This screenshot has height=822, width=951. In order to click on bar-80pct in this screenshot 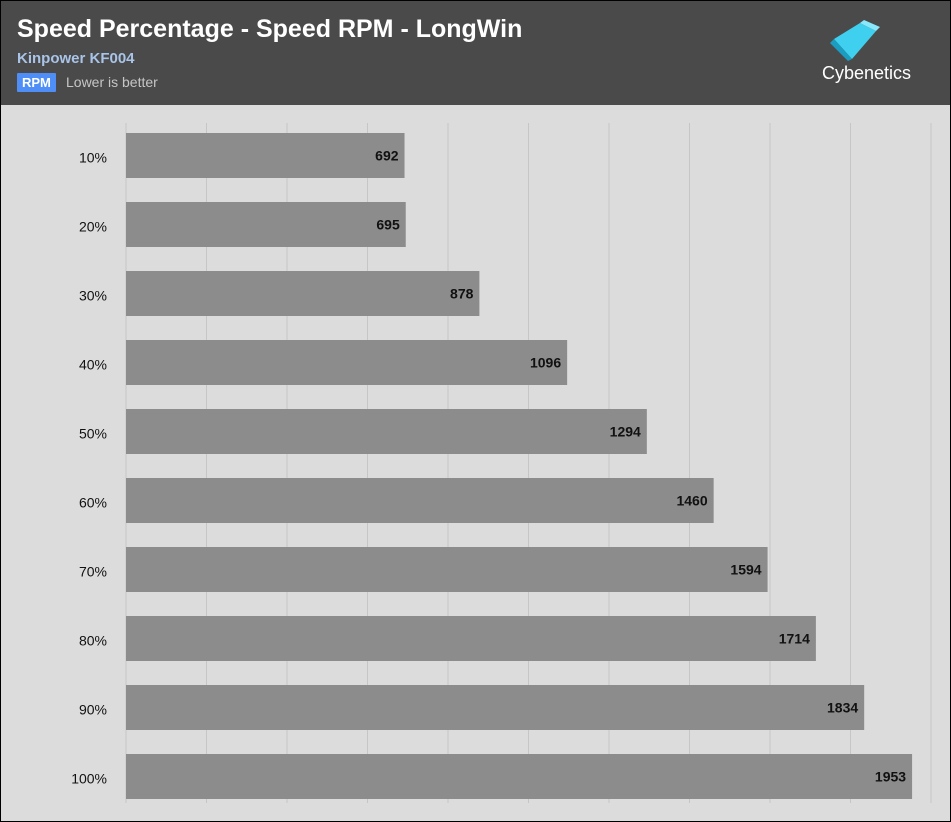, I will do `click(471, 638)`.